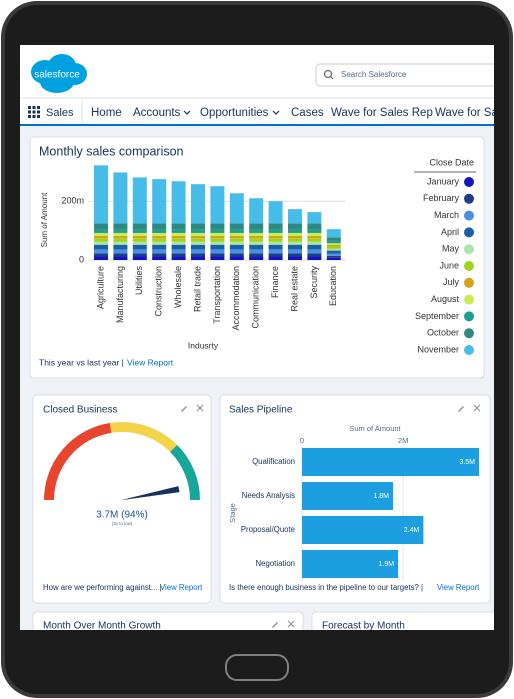 This screenshot has width=514, height=699. What do you see at coordinates (234, 113) in the screenshot?
I see `nav-item: Opportunities` at bounding box center [234, 113].